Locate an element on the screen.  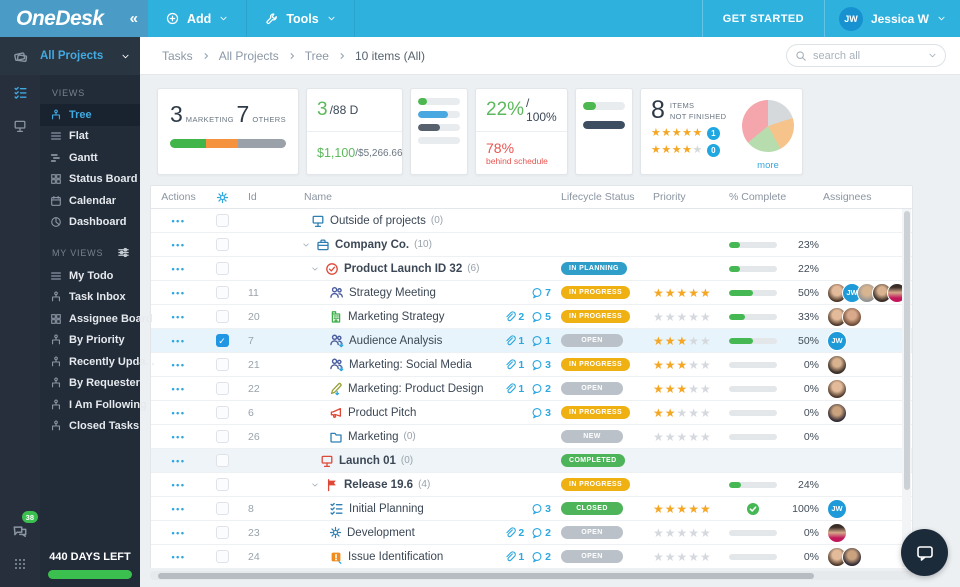
header-status: Lifecycle Status is located at coordinates (598, 197).